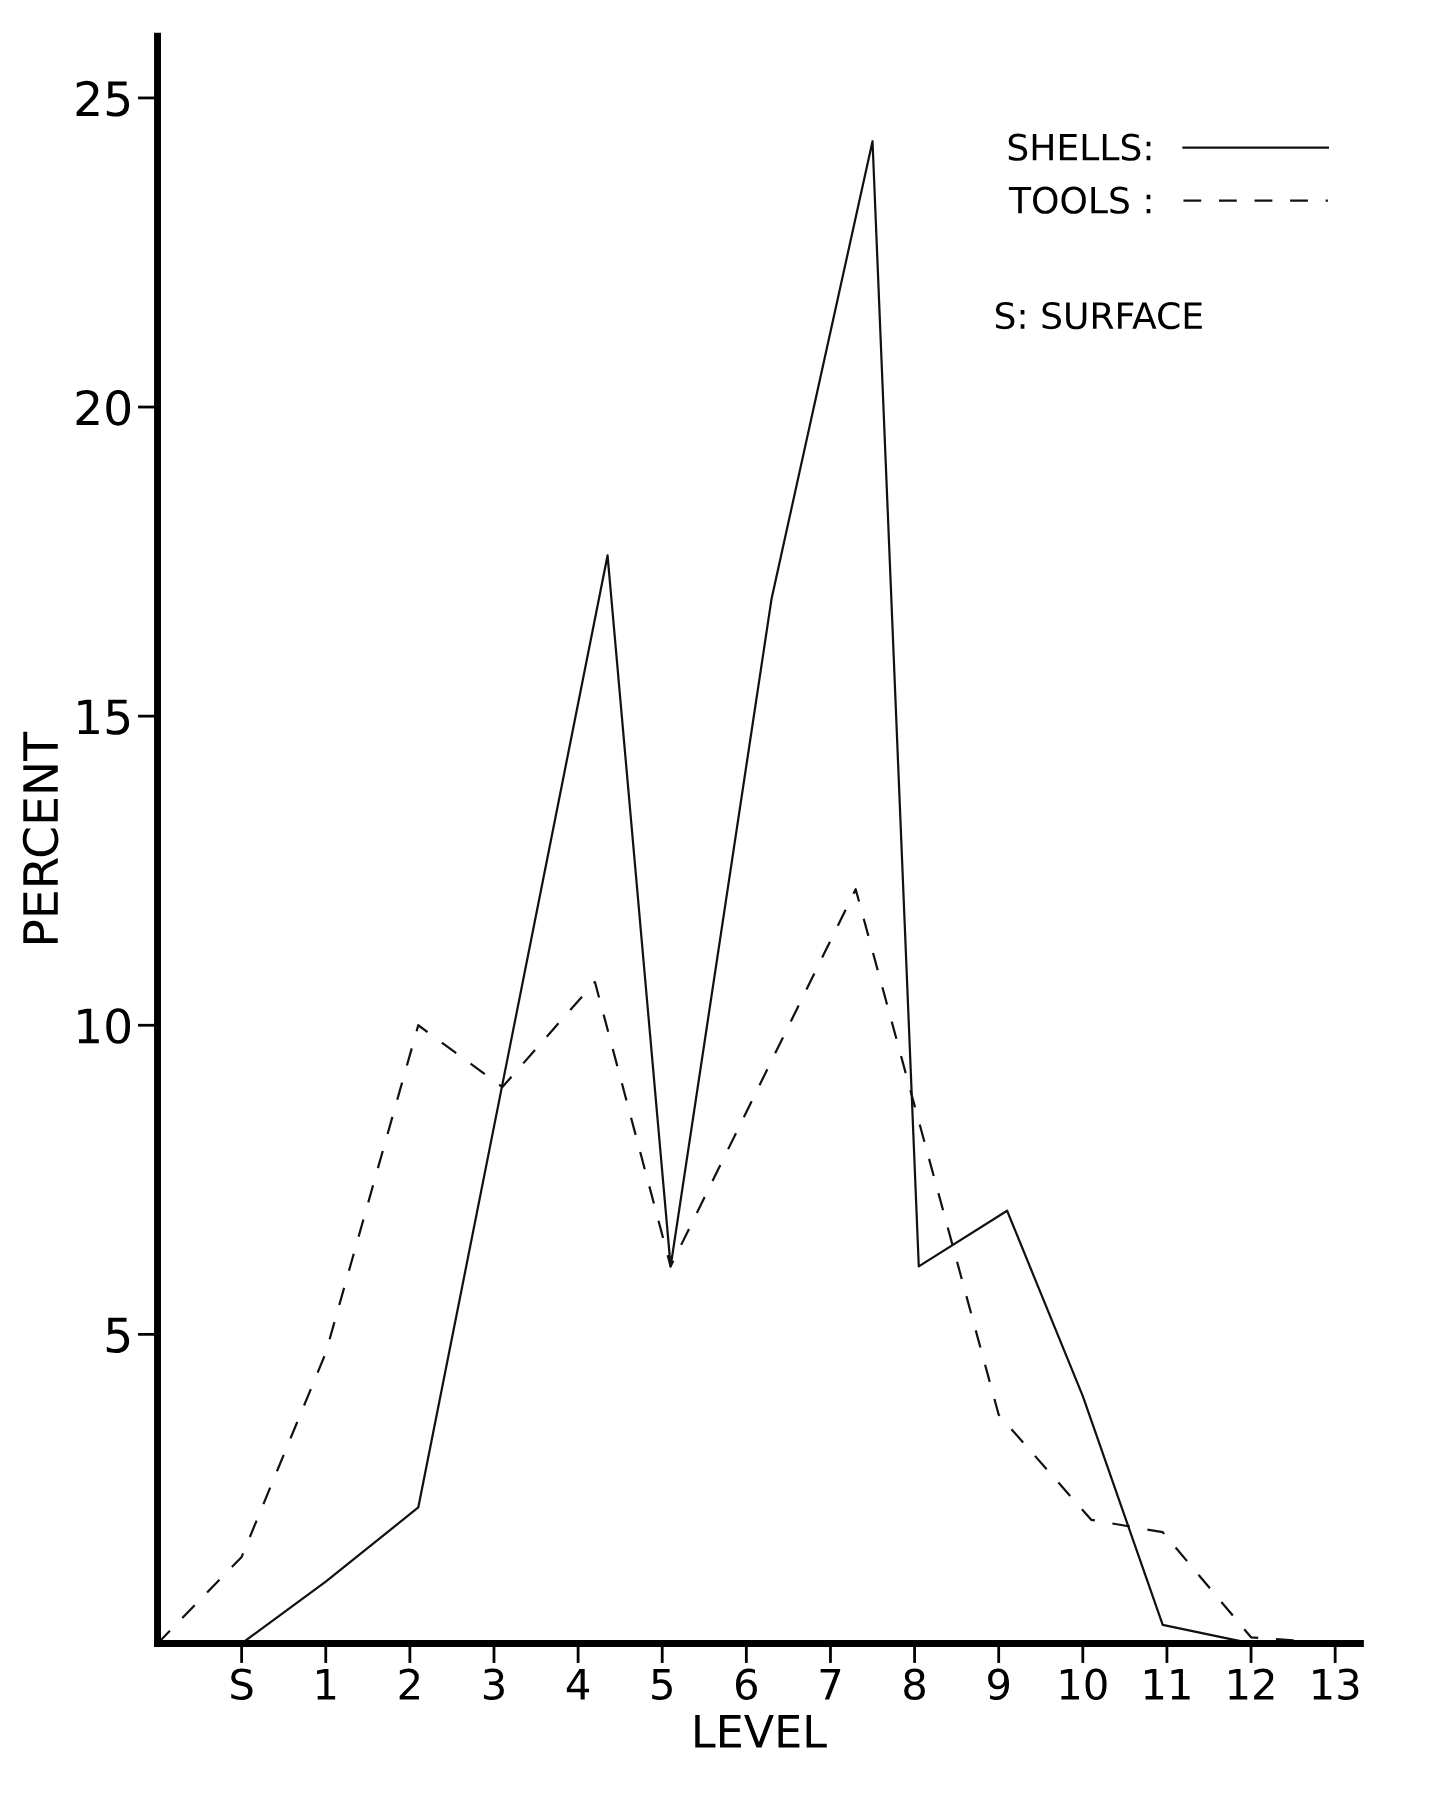  Describe the element at coordinates (409, 1684) in the screenshot. I see `x-tick-label: 2` at that location.